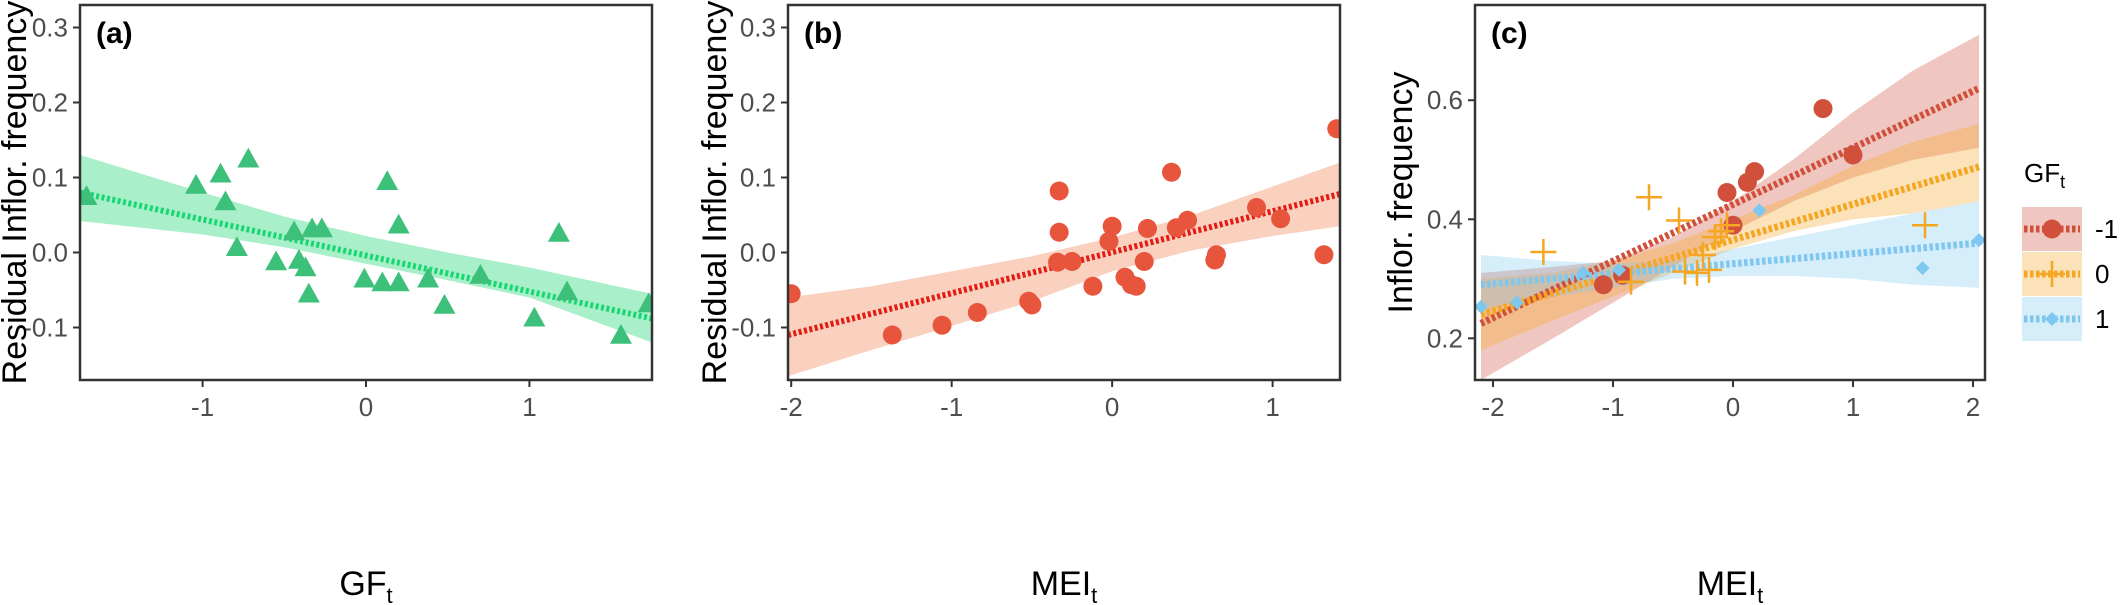  What do you see at coordinates (823, 33) in the screenshot?
I see `panel-label: (b)` at bounding box center [823, 33].